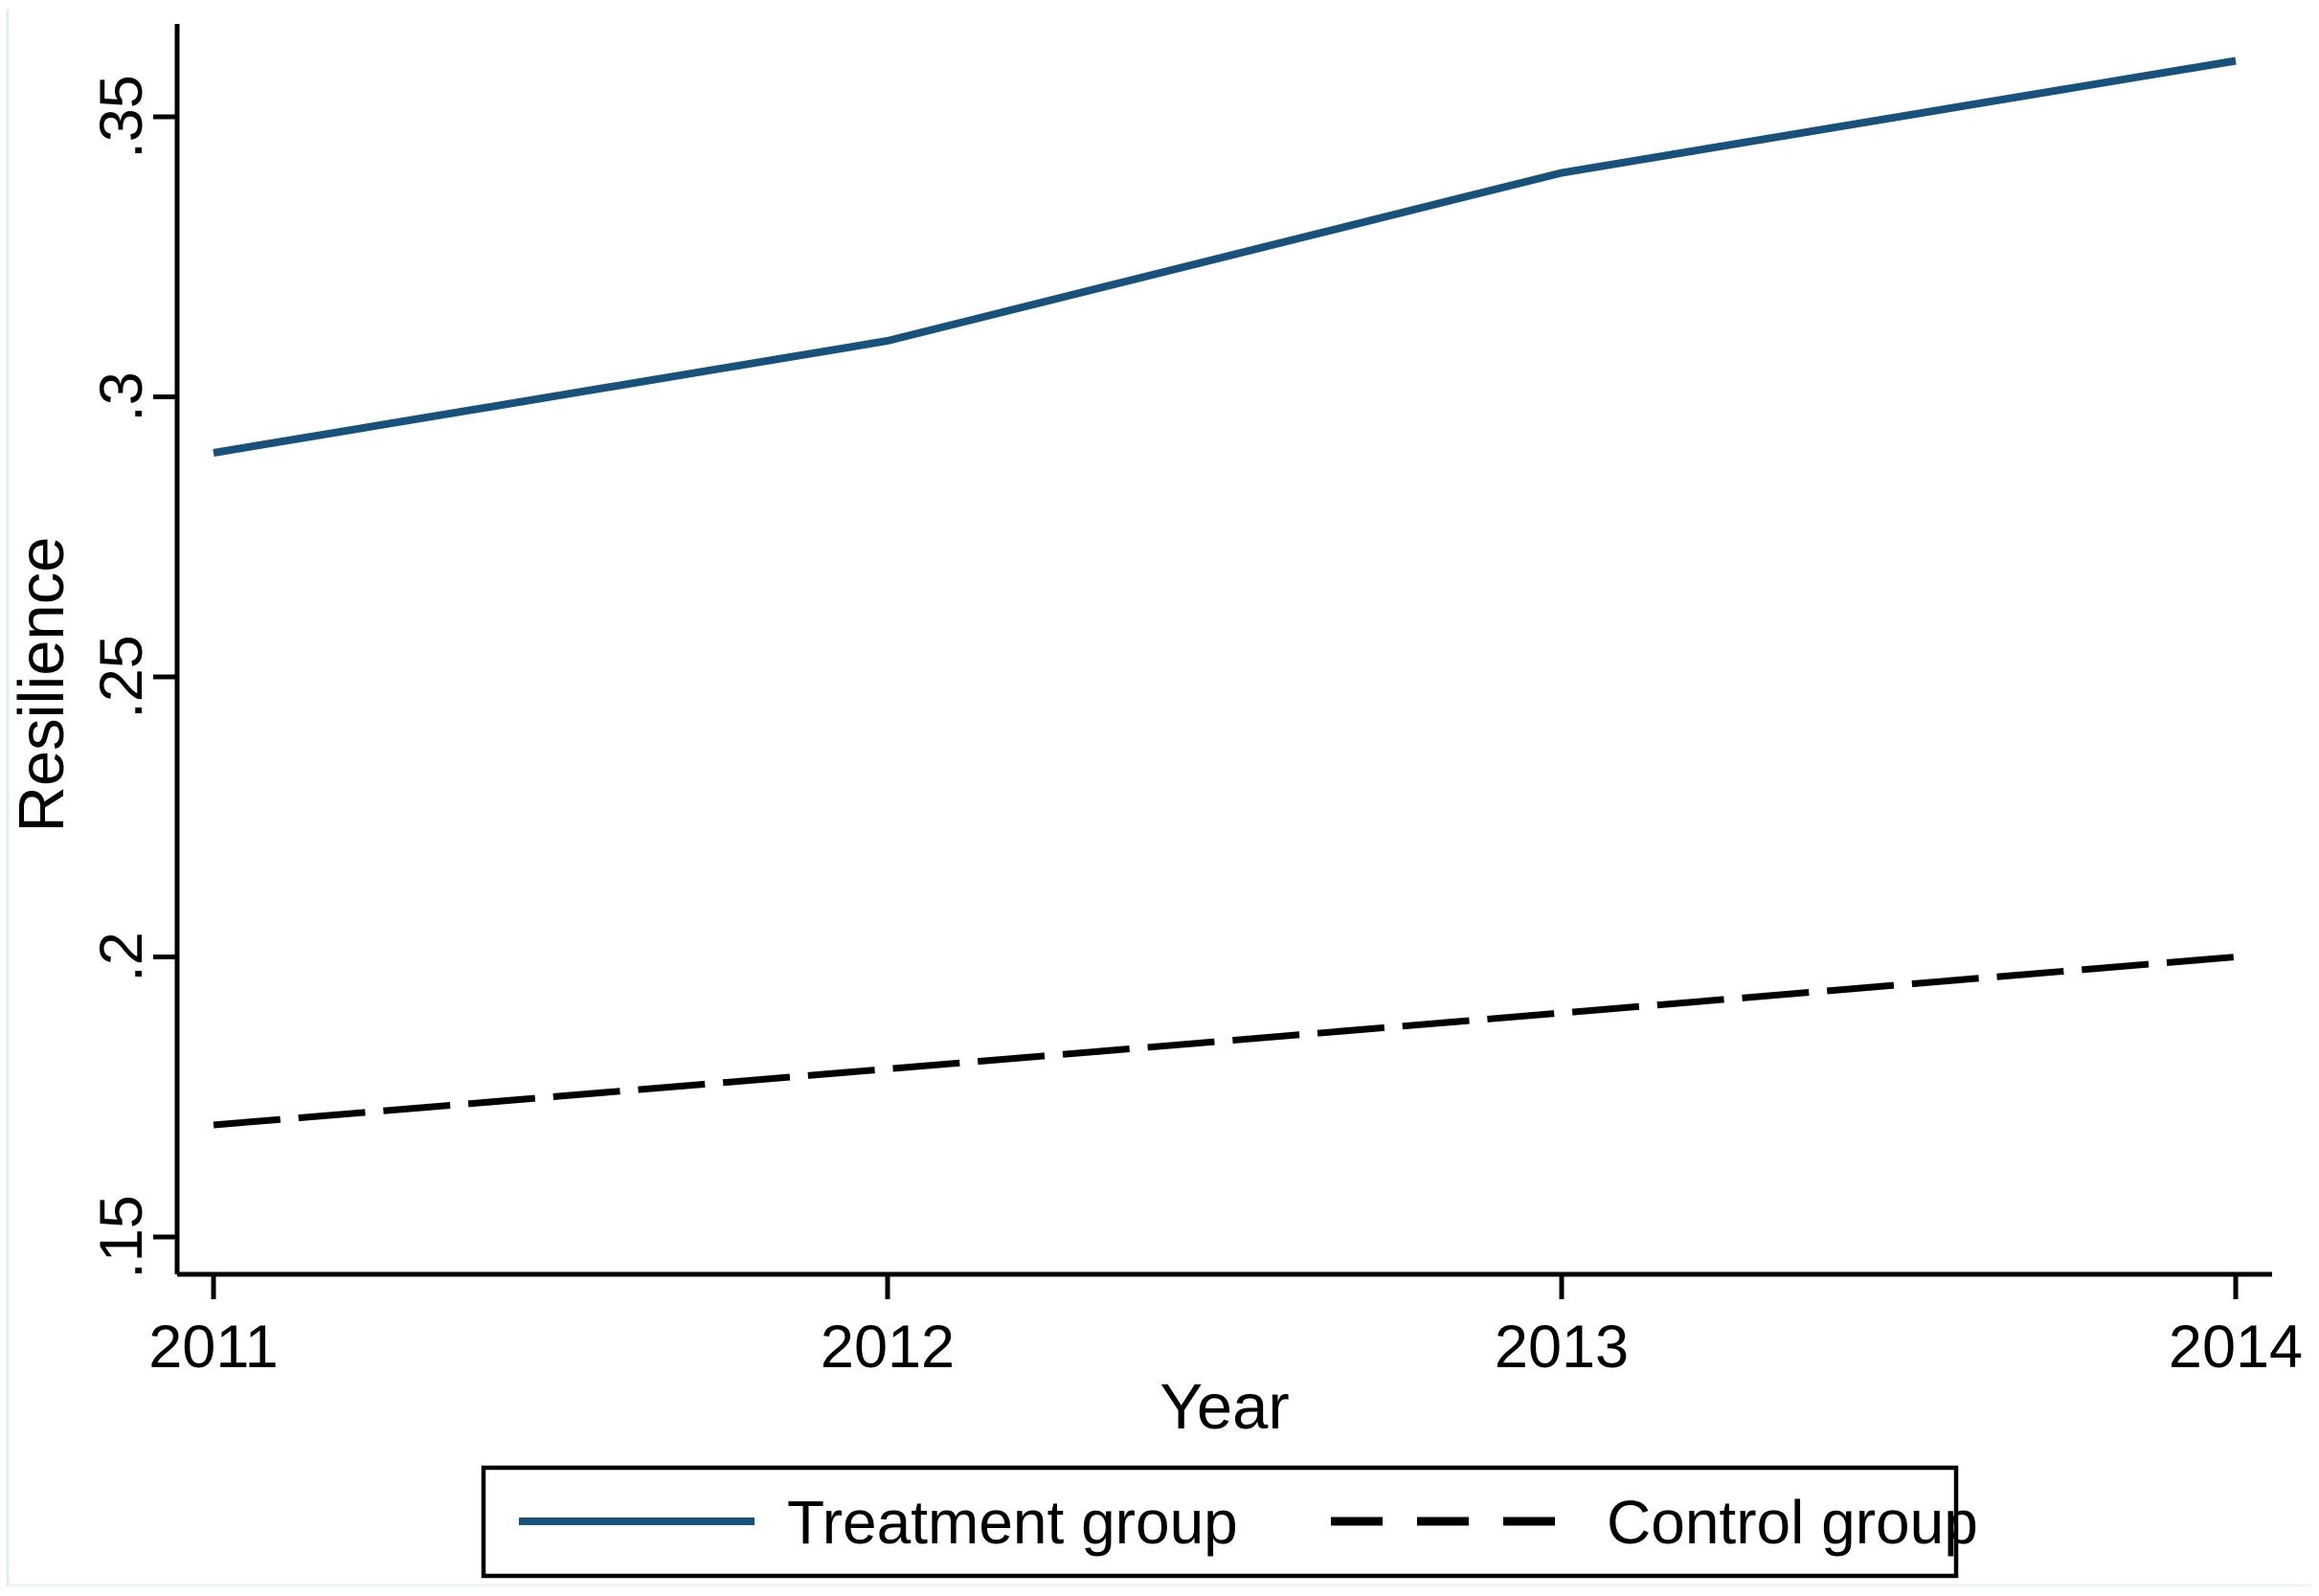  I want to click on y-tick-label: .3, so click(121, 396).